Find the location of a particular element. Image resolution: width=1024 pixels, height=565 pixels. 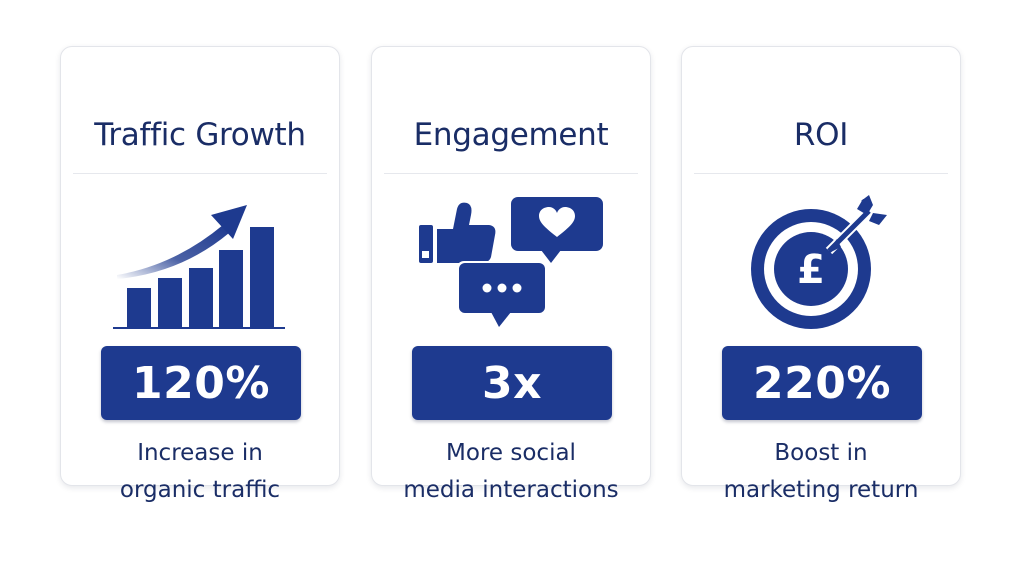

heart-bubble-icon is located at coordinates (557, 230).